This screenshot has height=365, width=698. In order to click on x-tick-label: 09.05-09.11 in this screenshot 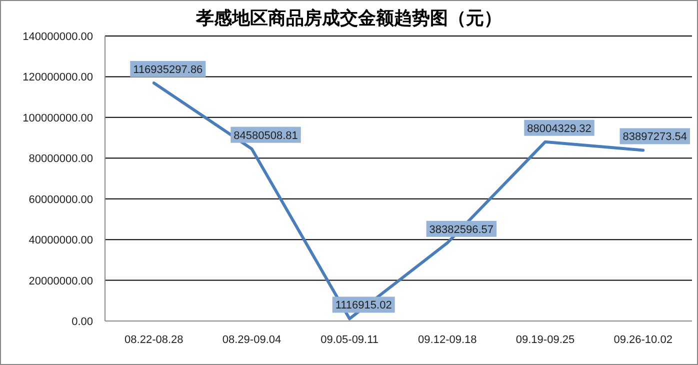, I will do `click(349, 340)`.